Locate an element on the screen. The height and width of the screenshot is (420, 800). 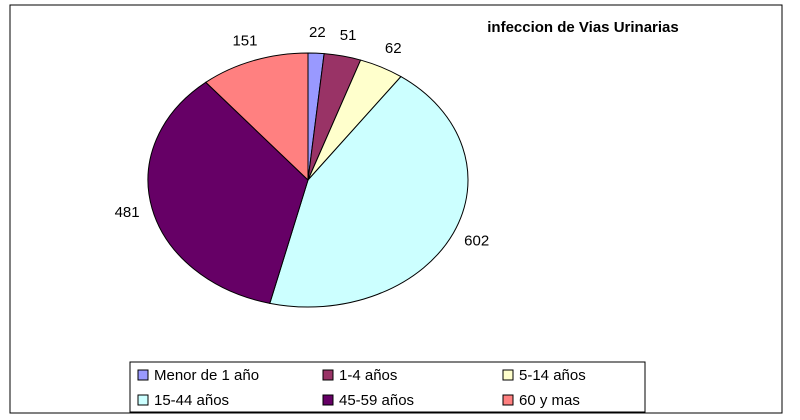
chart-title: infeccion de Vias Urinarias is located at coordinates (582, 27).